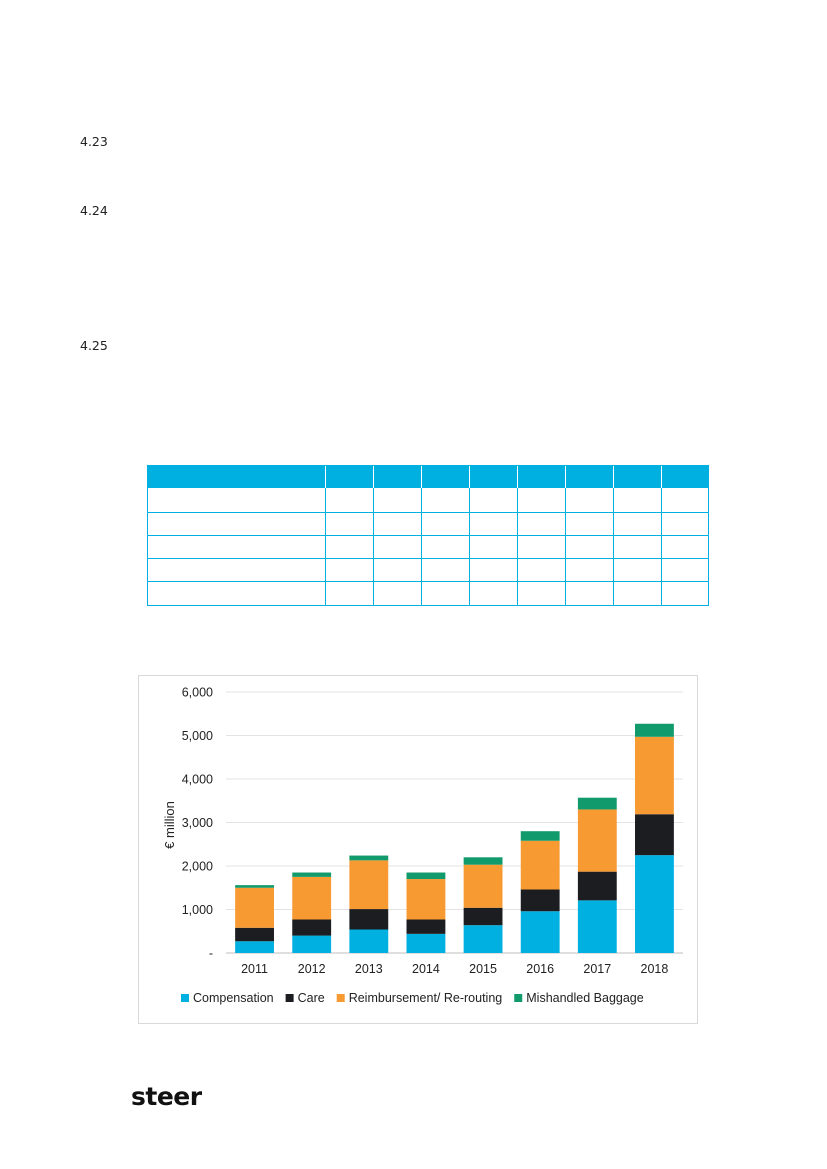  I want to click on x-tick-label: 2011, so click(254, 969).